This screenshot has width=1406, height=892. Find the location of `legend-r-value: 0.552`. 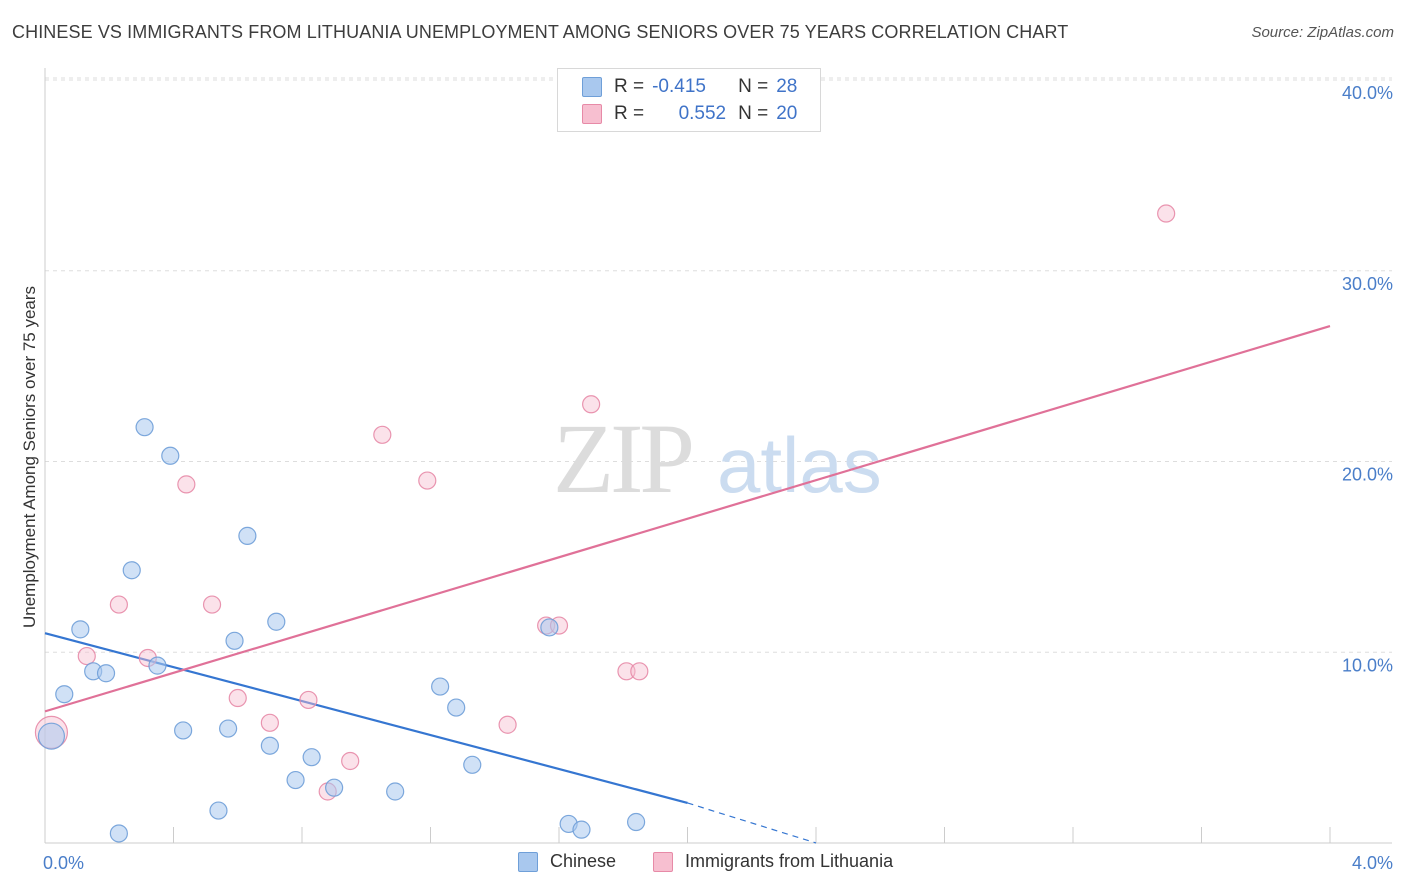

legend-r-value: 0.552 is located at coordinates (702, 113).